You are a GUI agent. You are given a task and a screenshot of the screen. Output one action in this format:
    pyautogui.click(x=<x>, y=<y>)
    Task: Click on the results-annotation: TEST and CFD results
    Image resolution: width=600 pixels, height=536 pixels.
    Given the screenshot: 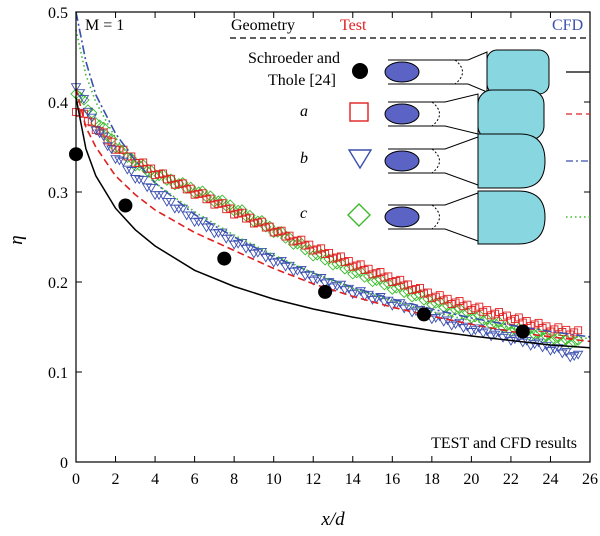 What is the action you would take?
    pyautogui.click(x=504, y=443)
    